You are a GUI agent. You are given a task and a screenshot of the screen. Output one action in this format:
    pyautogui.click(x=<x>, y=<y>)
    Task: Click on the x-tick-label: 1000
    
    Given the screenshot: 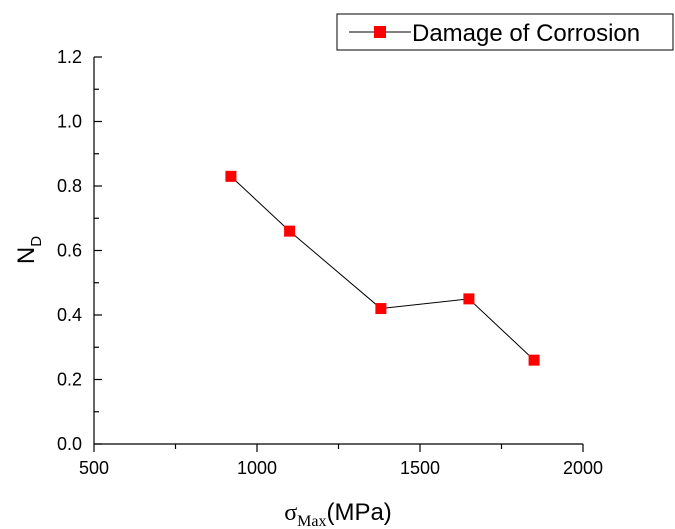 What is the action you would take?
    pyautogui.click(x=257, y=468)
    